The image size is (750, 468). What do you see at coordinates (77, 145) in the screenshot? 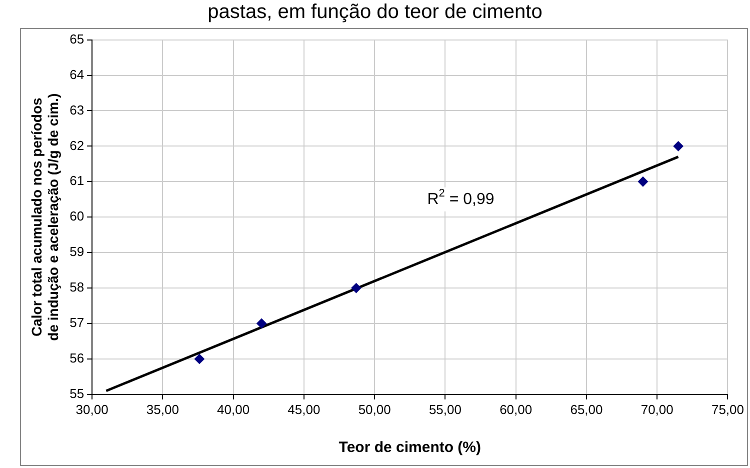
I see `y-tick-label: 62` at bounding box center [77, 145].